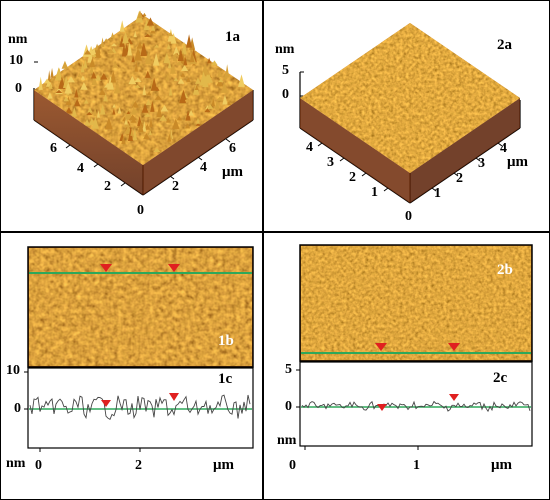 This screenshot has height=500, width=550. I want to click on panel-2c-profile, so click(414, 405).